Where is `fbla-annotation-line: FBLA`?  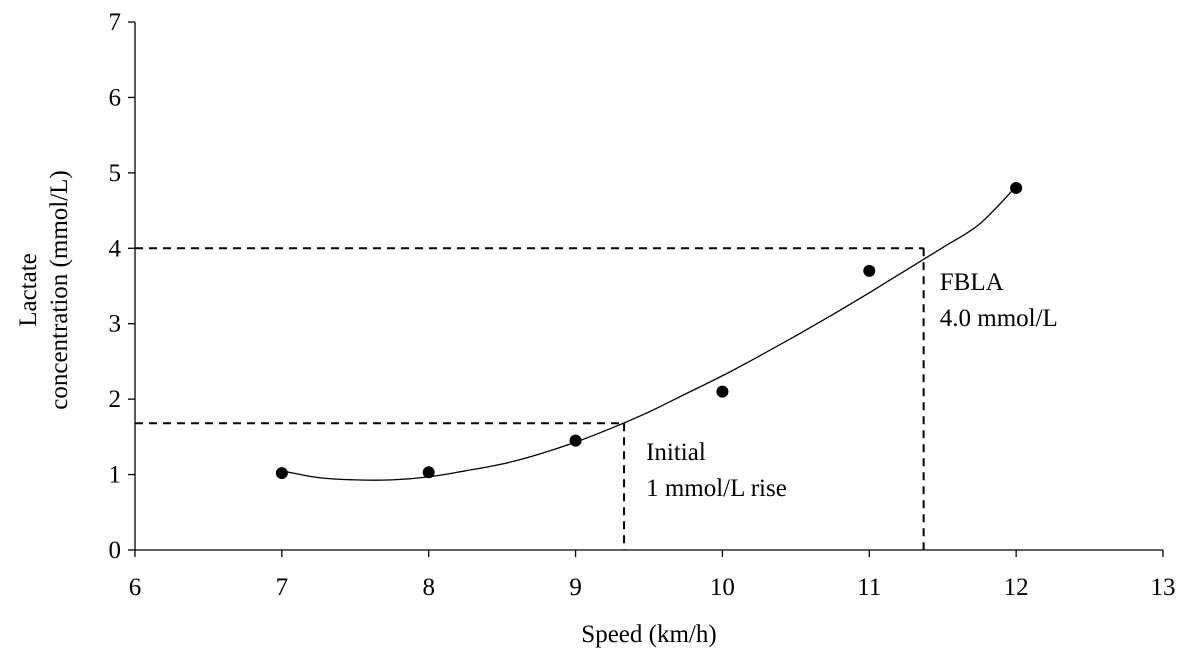 fbla-annotation-line: FBLA is located at coordinates (972, 282).